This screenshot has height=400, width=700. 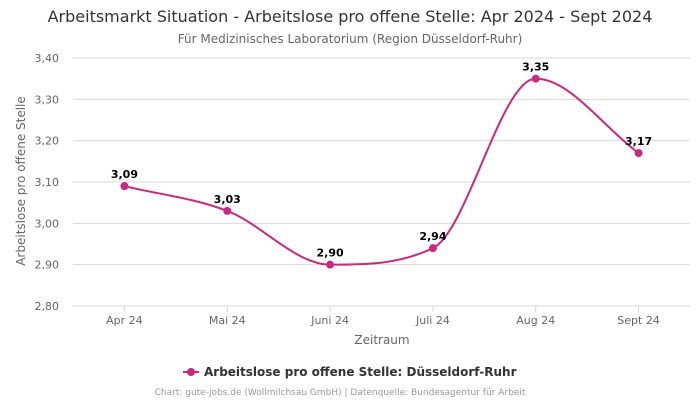 I want to click on y-tick-label: 3,10, so click(x=47, y=182).